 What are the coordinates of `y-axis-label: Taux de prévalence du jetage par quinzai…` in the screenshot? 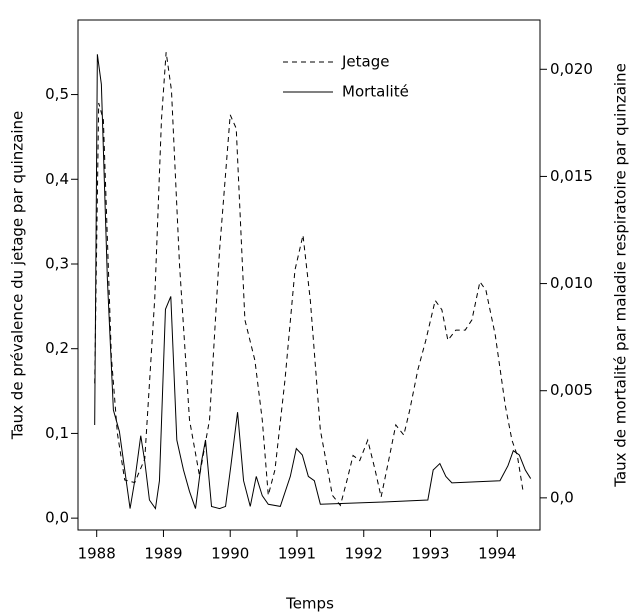 It's located at (18, 275).